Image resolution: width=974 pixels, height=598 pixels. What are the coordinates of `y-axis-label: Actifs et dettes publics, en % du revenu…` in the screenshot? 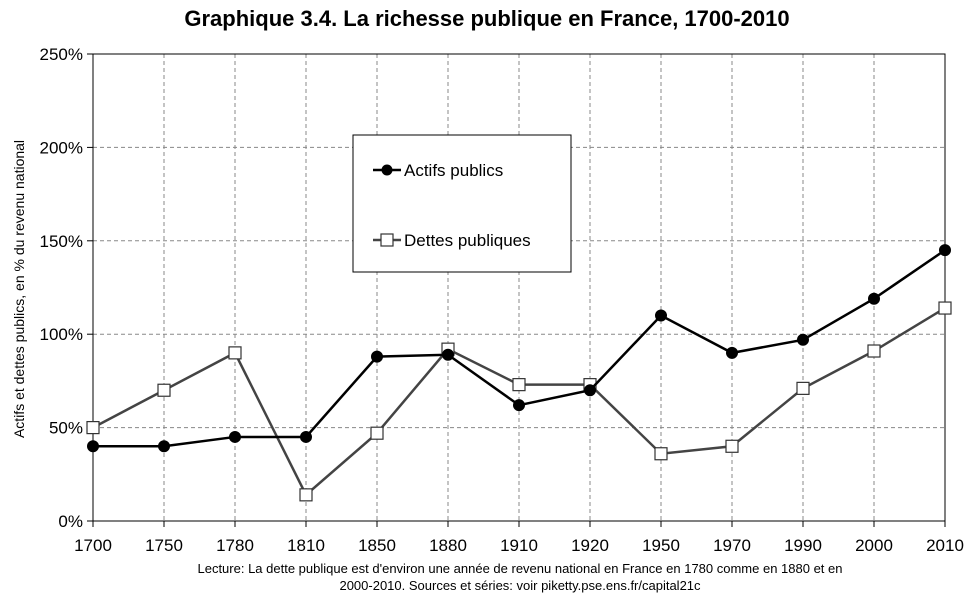 It's located at (19, 289).